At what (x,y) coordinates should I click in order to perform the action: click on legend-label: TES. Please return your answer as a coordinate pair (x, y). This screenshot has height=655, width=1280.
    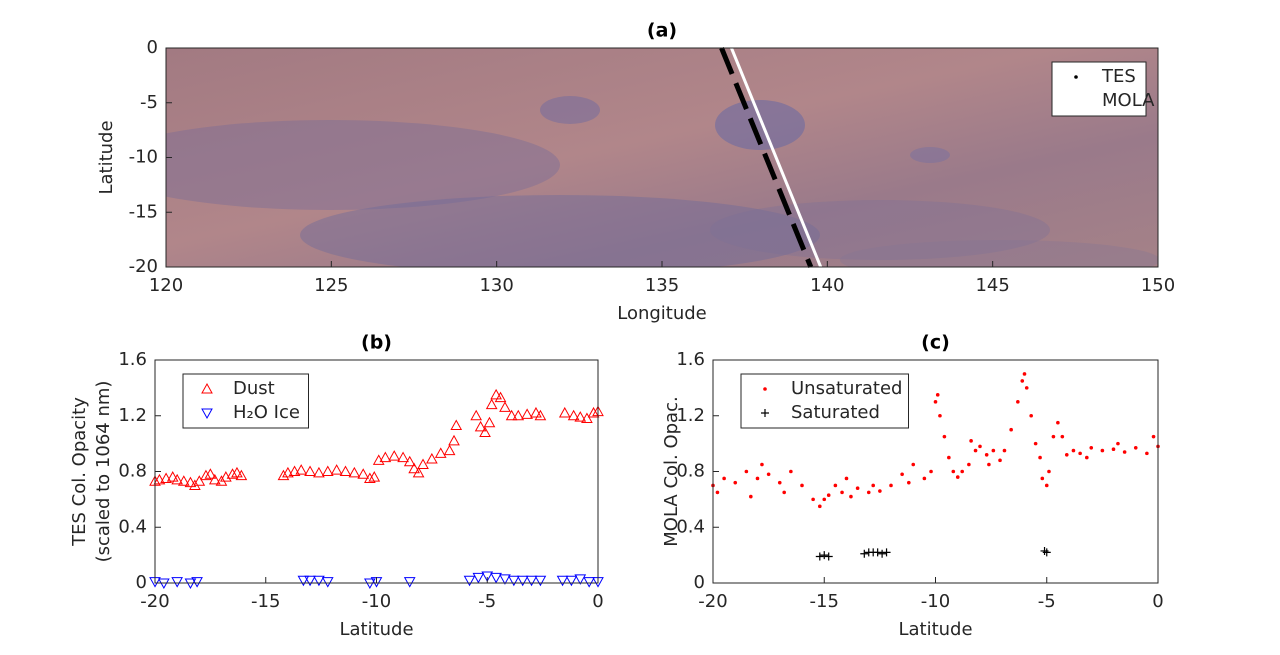
    Looking at the image, I should click on (1118, 76).